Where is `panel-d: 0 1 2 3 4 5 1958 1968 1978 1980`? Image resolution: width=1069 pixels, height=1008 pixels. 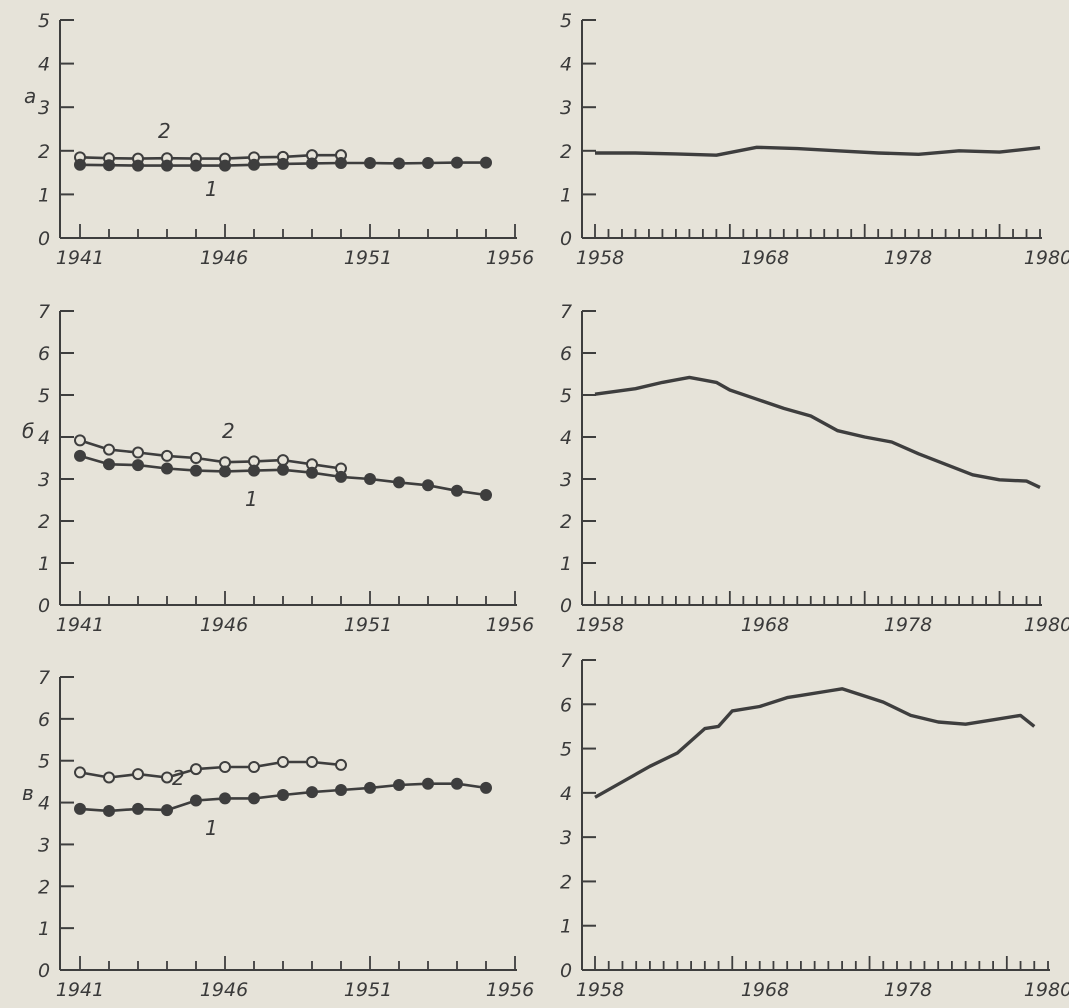 panel-d: 0 1 2 3 4 5 1958 1968 1978 1980 is located at coordinates (814, 139).